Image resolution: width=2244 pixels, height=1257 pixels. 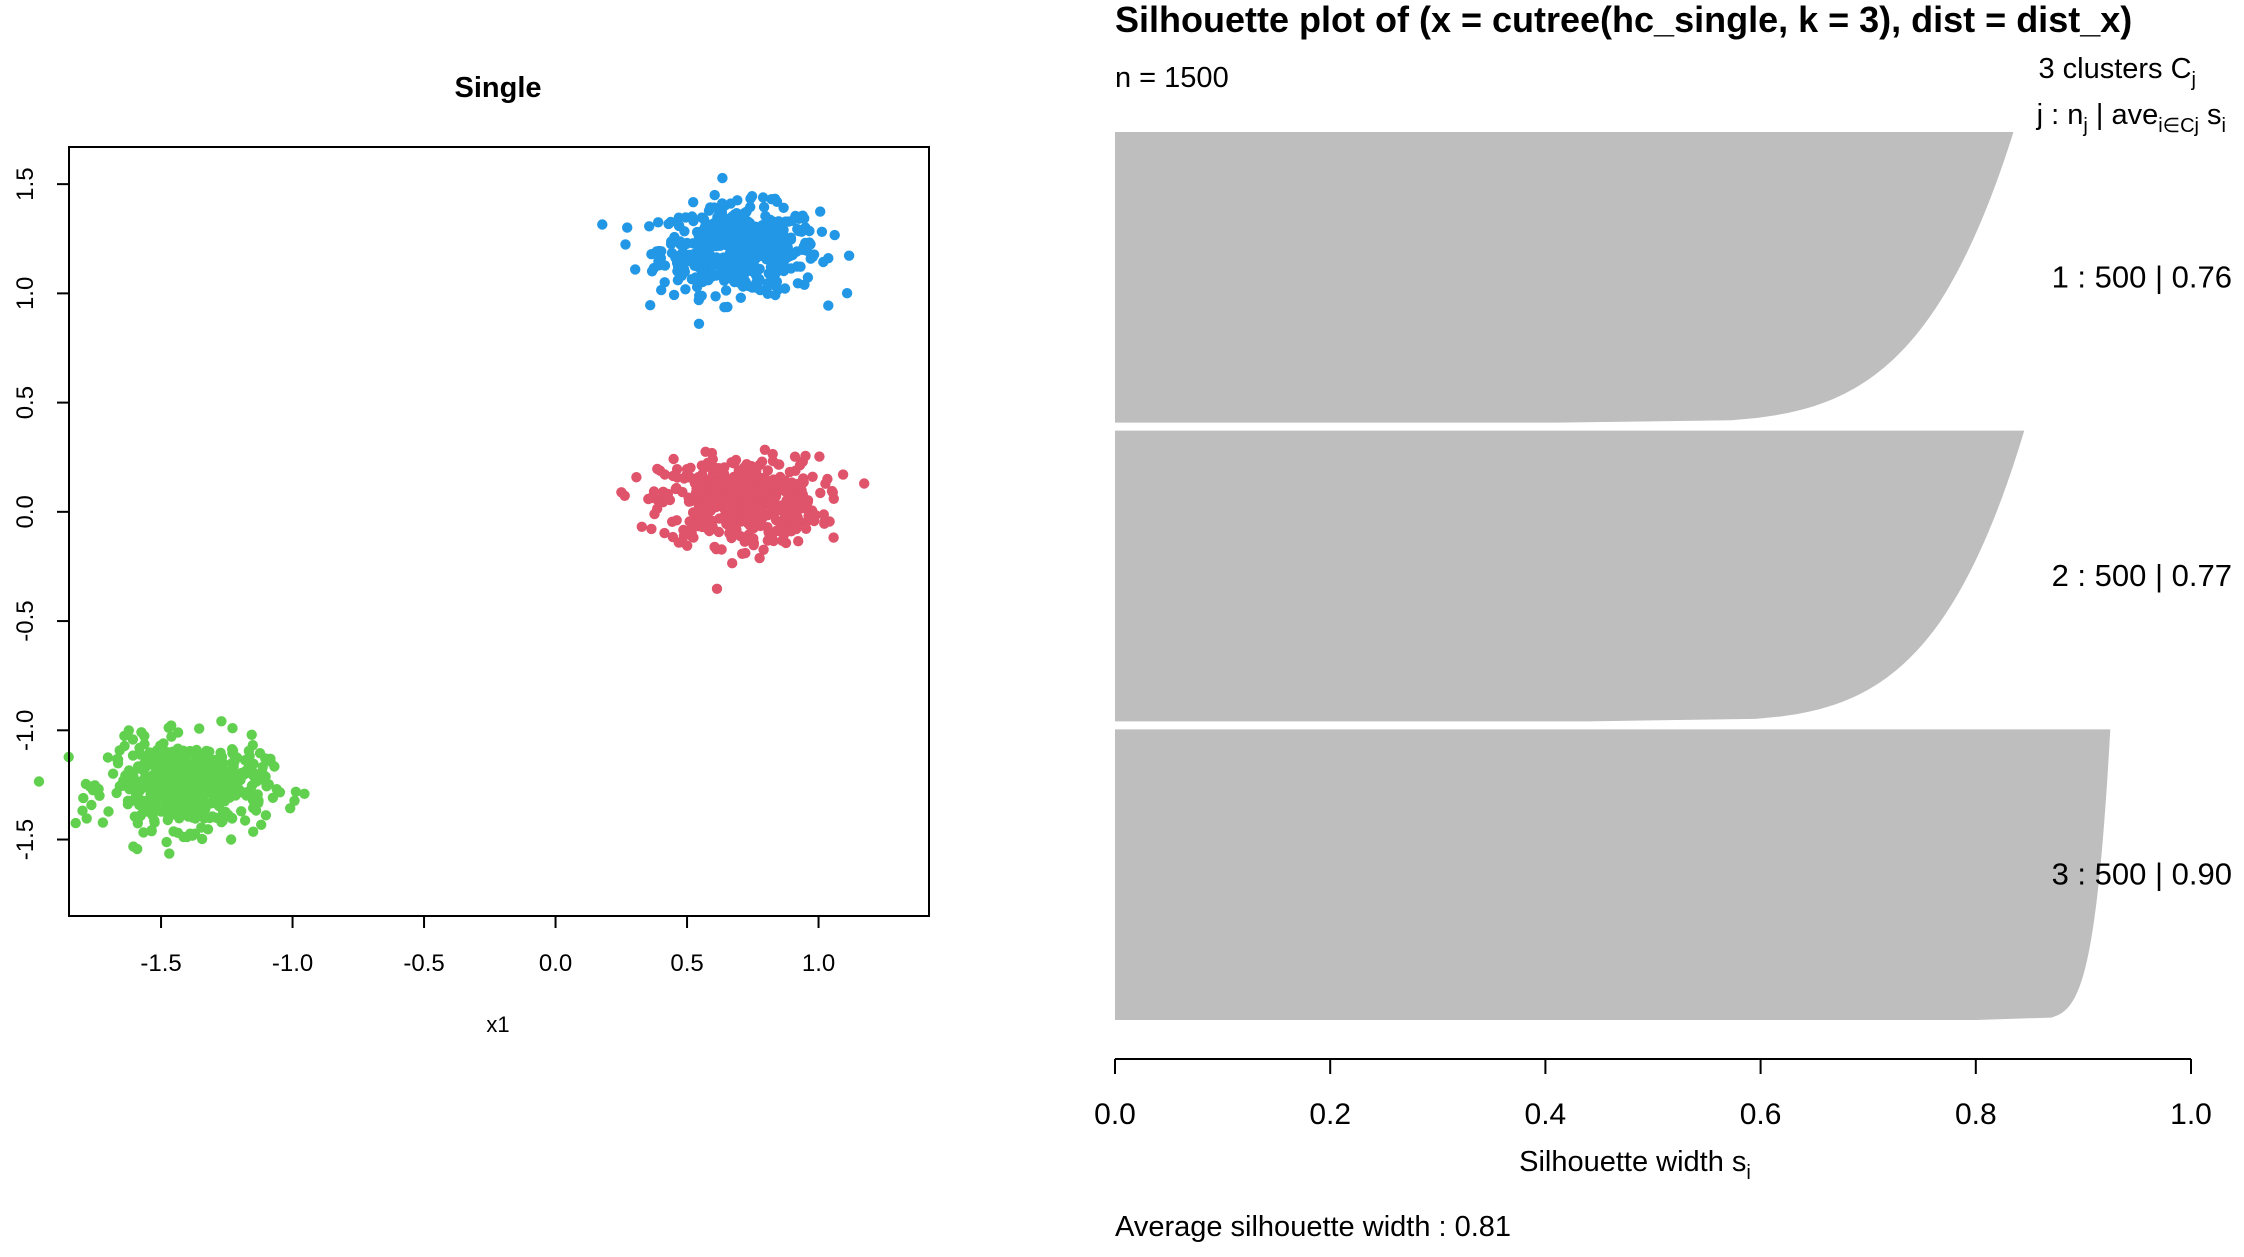 What do you see at coordinates (1115, 1114) in the screenshot?
I see `silhouette-x-tick-label: 0.0` at bounding box center [1115, 1114].